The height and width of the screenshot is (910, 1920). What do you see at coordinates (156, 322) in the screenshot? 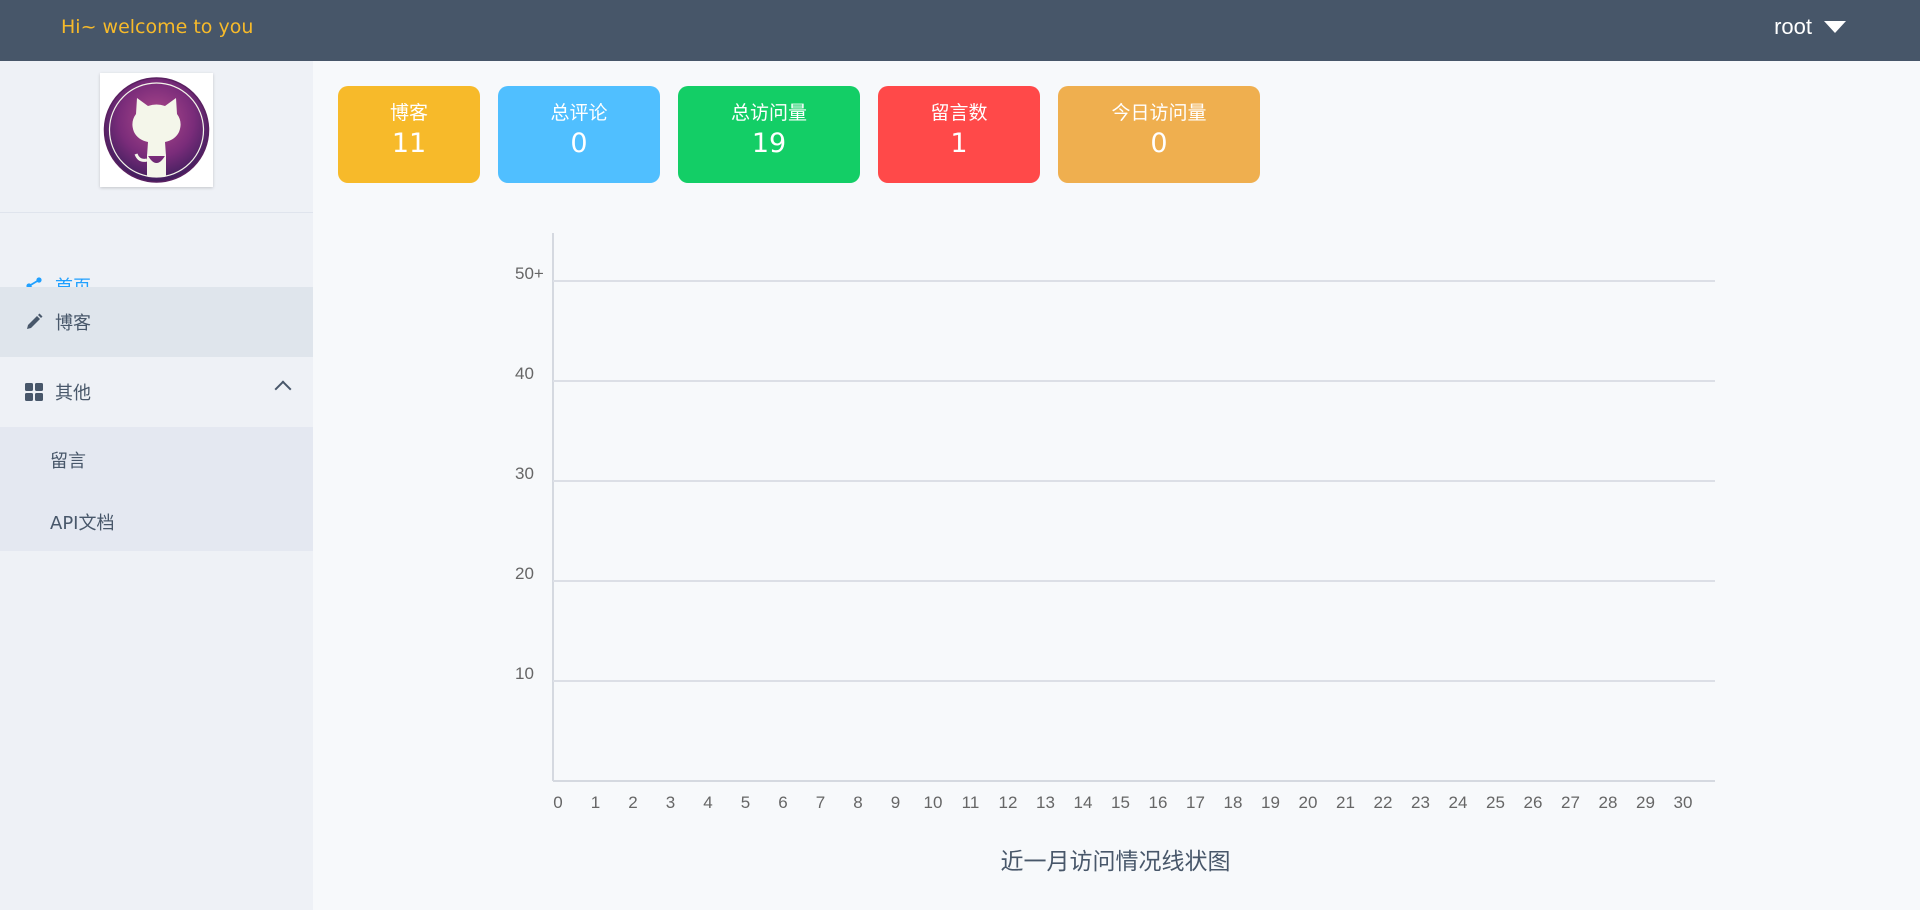
I see `sidebar-item-blog: 博客` at bounding box center [156, 322].